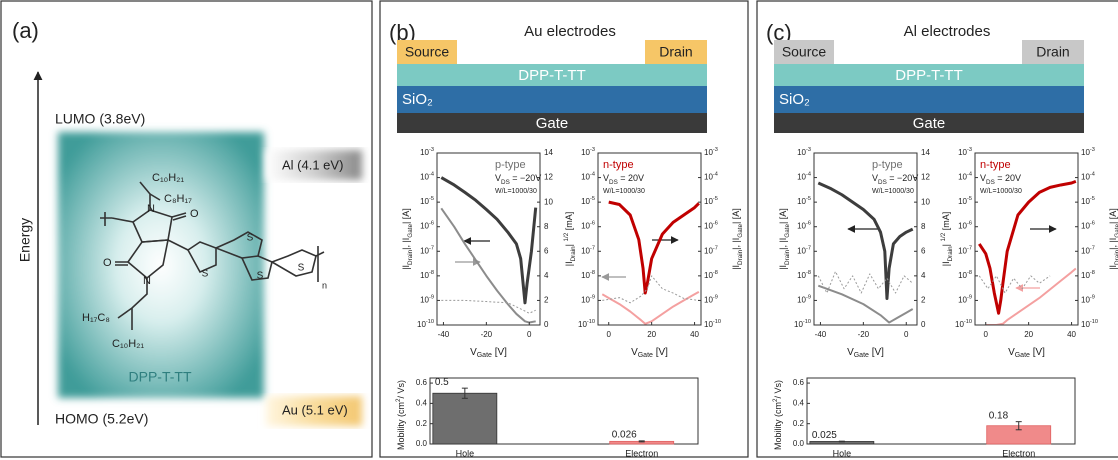 This screenshot has width=1118, height=460. Describe the element at coordinates (925, 152) in the screenshot. I see `y2-tick-label: 14` at that location.